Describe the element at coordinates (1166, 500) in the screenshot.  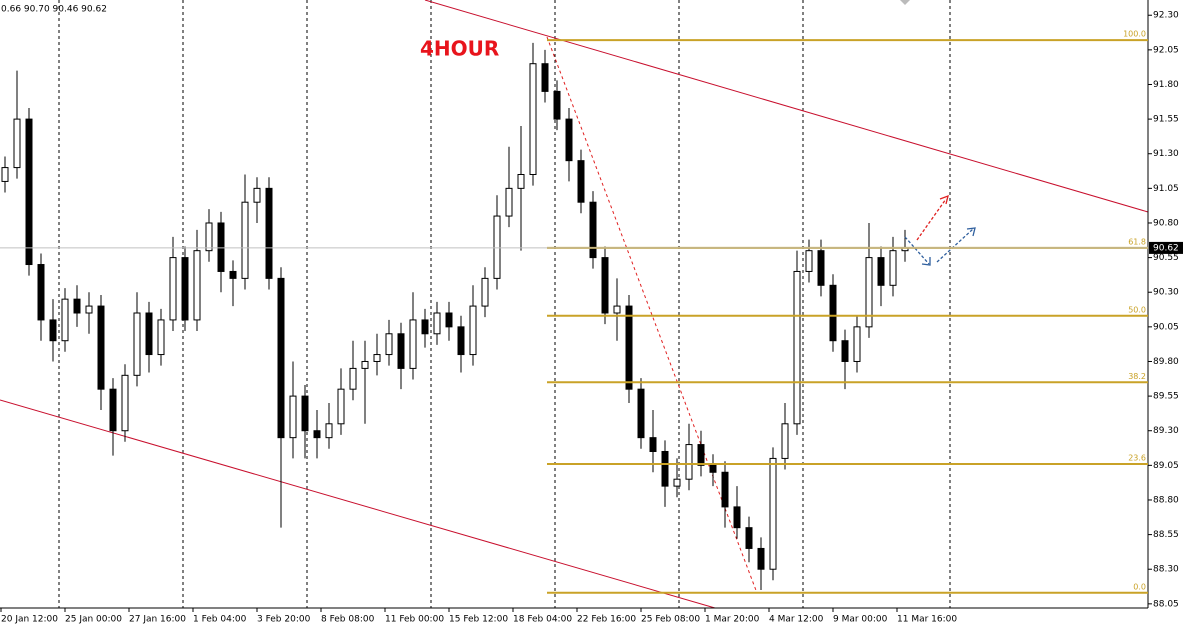
I see `y-tick-label: 88.80` at that location.